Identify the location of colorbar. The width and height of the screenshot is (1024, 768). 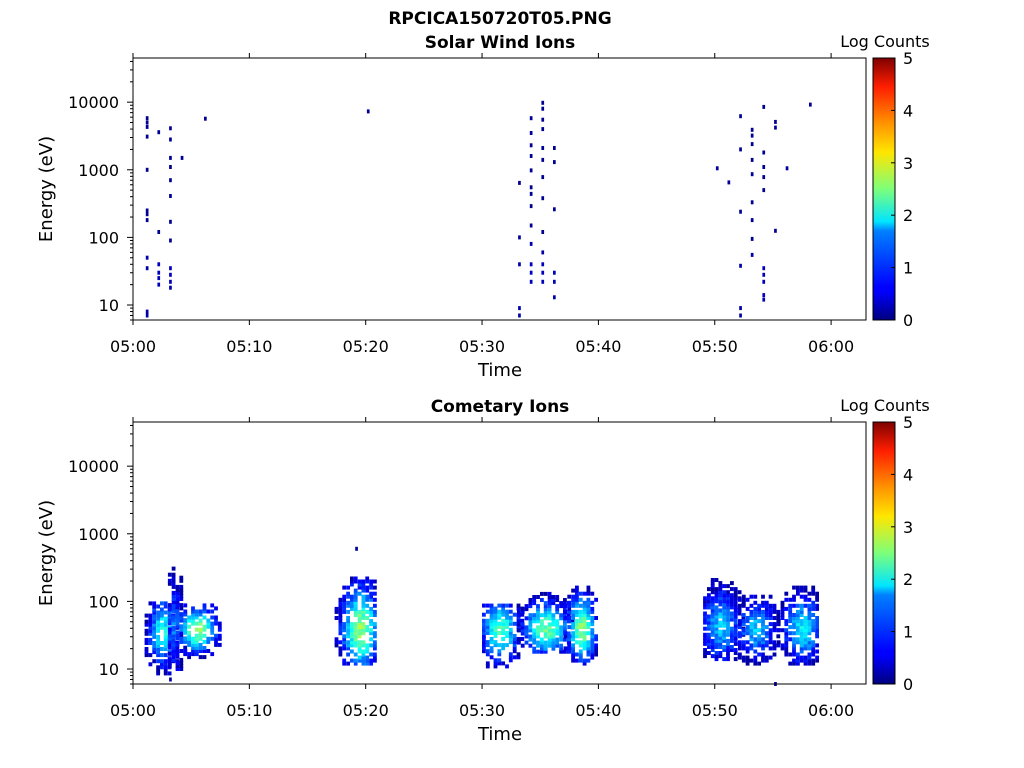
(884, 189).